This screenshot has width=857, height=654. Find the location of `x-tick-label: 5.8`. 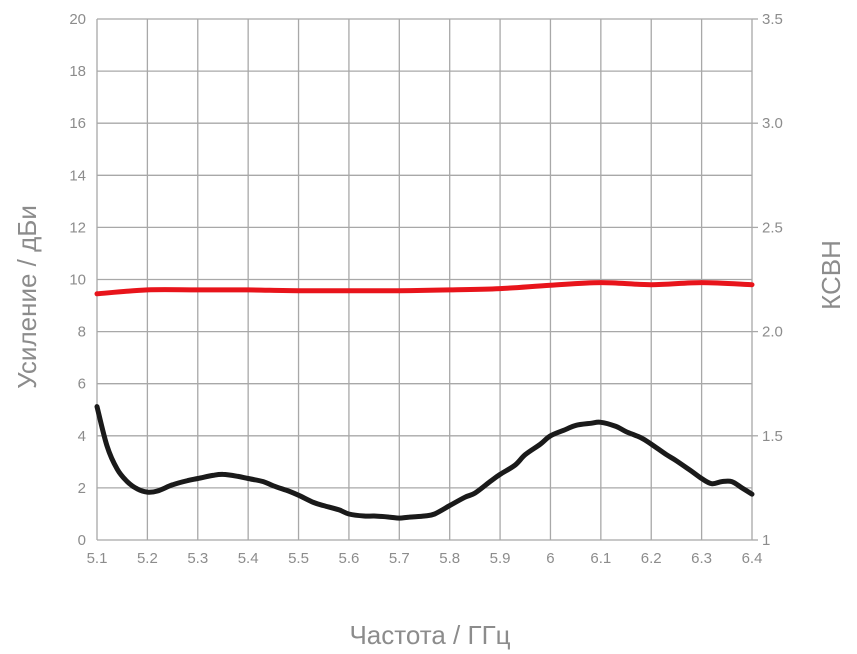

x-tick-label: 5.8 is located at coordinates (449, 558).